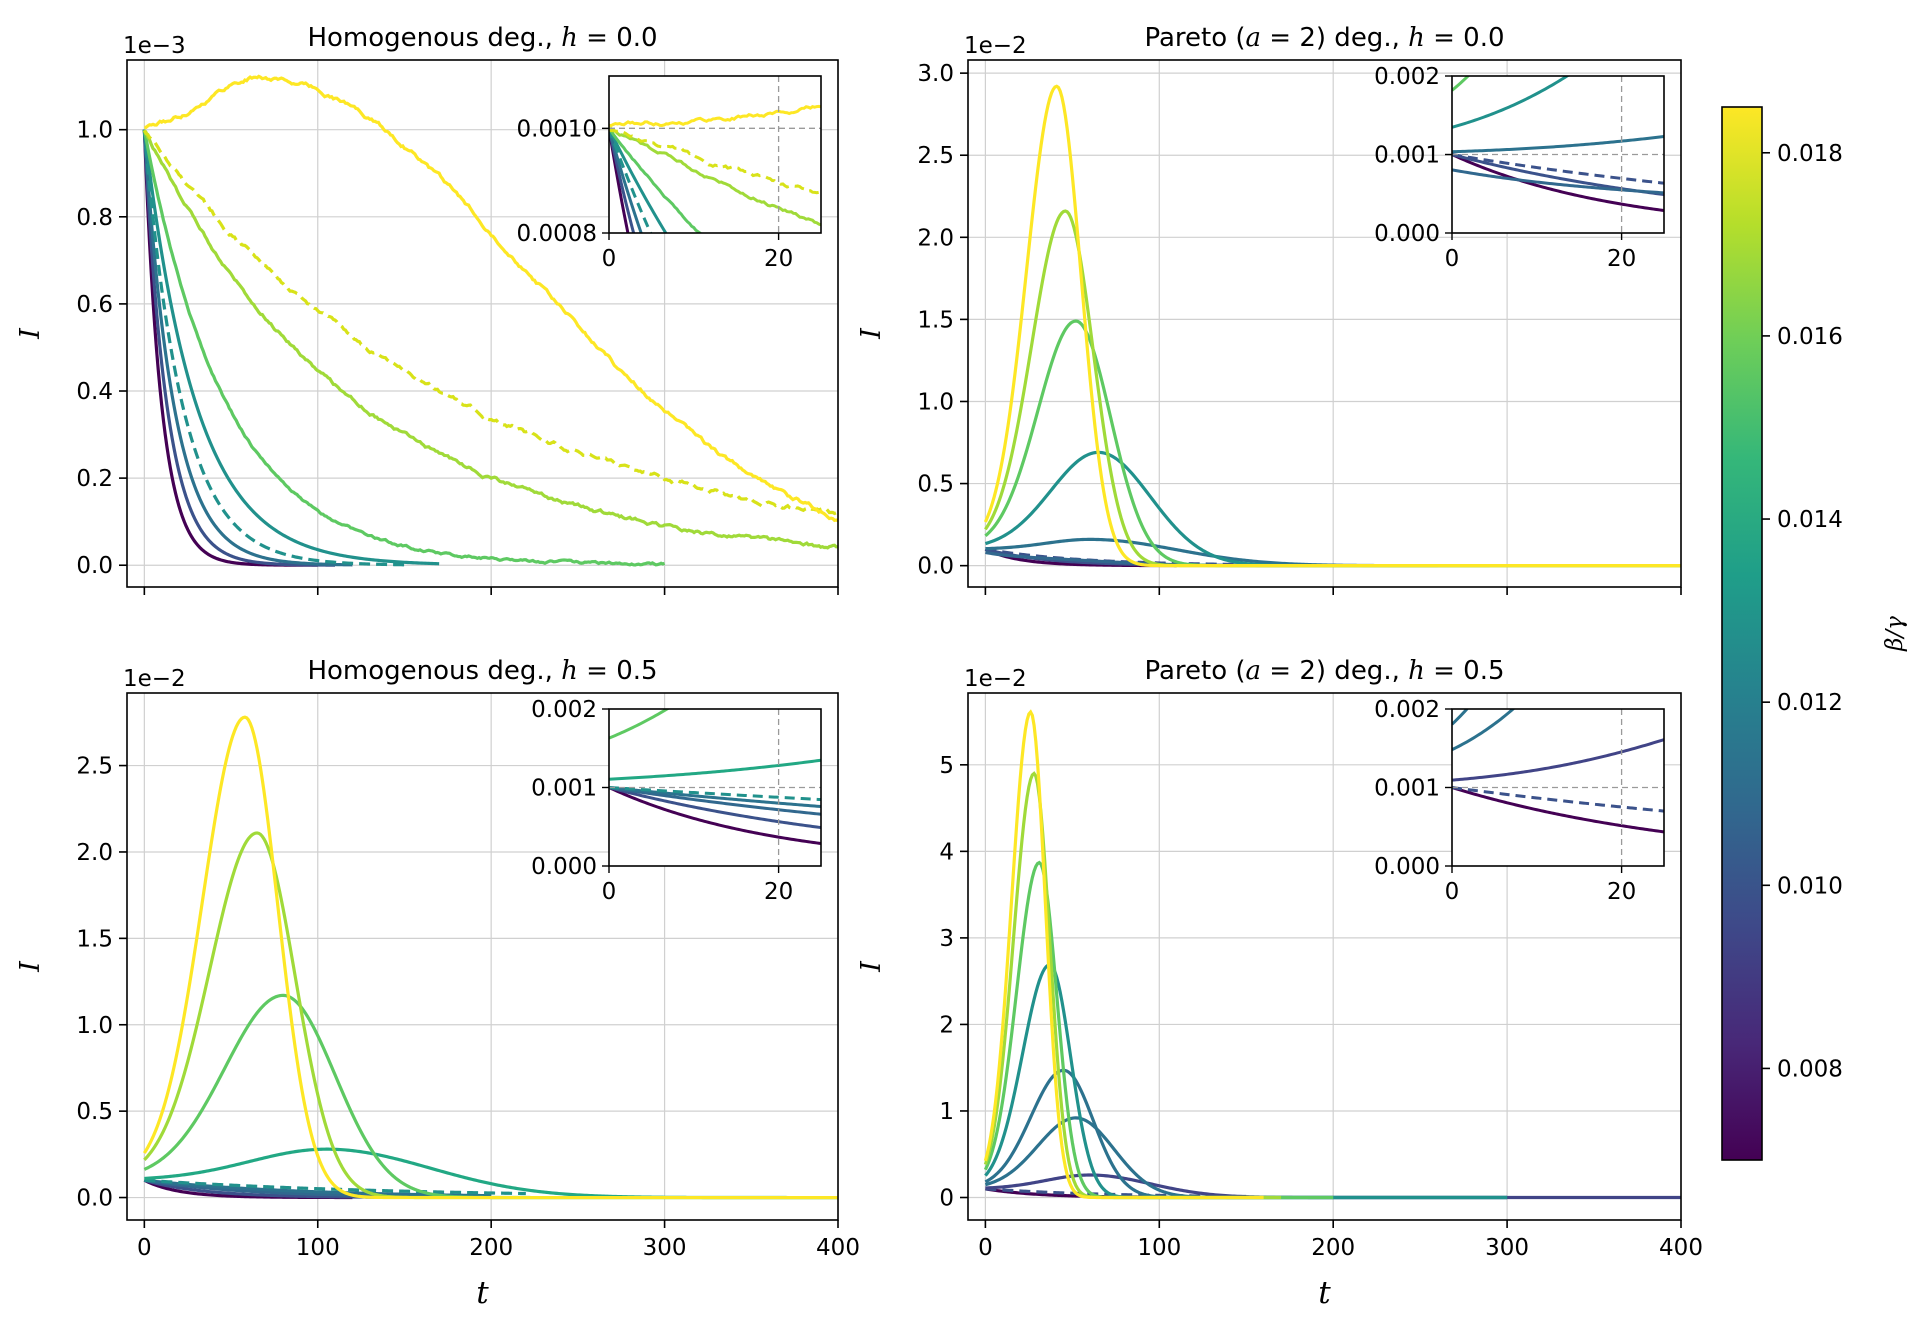 This screenshot has height=1328, width=1914. I want to click on y-tick-label: 0, so click(946, 1199).